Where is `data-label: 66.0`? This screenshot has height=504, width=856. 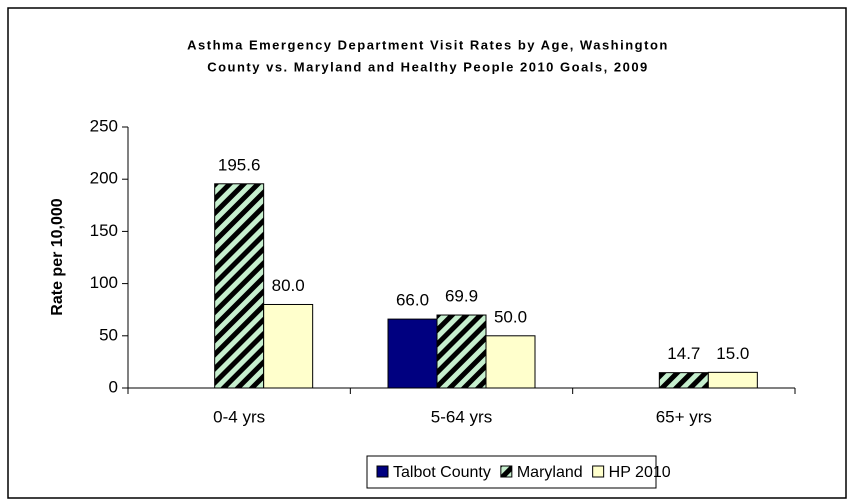 data-label: 66.0 is located at coordinates (412, 300).